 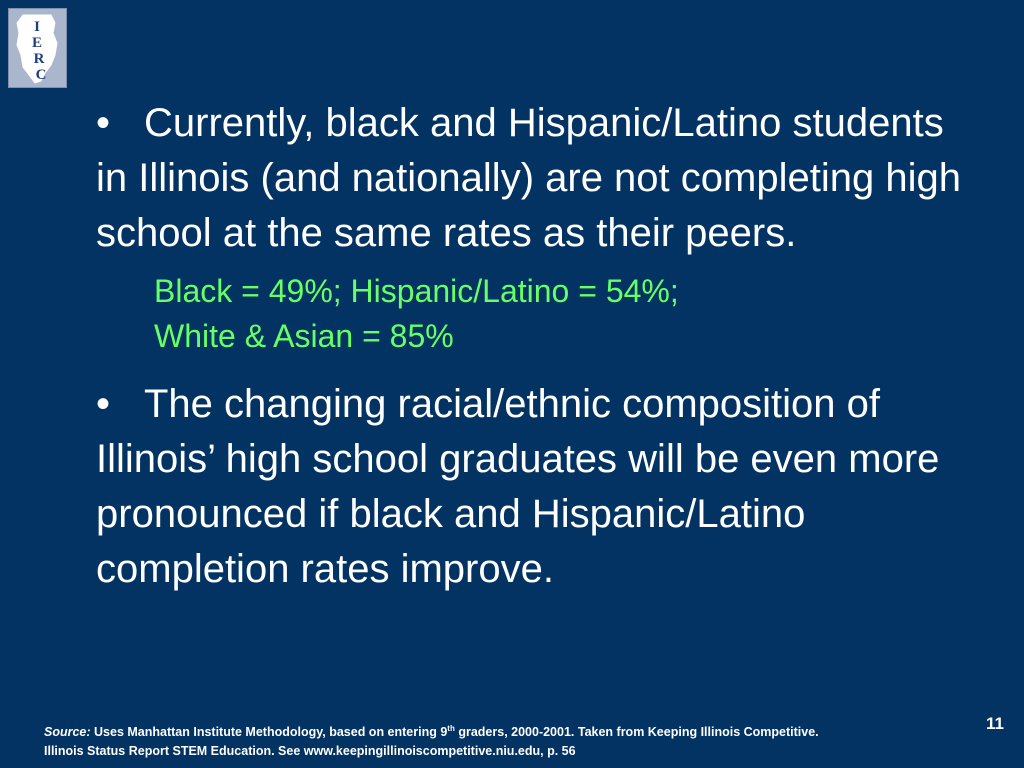 I want to click on logo-letter-c: C, so click(x=41, y=75).